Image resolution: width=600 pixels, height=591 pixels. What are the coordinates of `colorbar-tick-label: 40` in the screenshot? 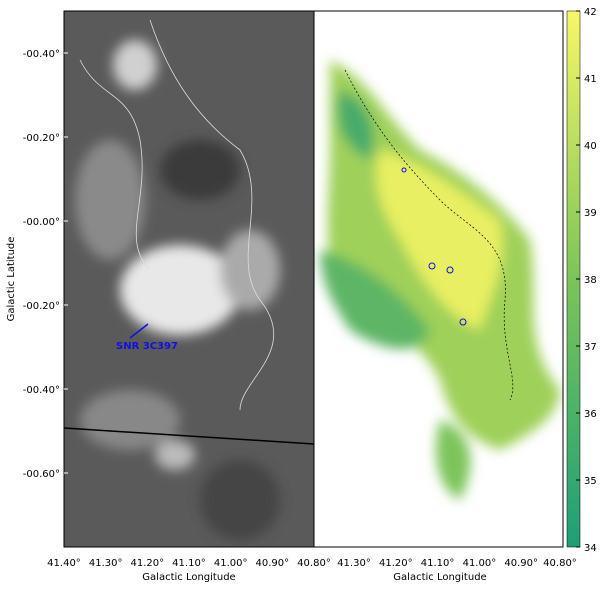 It's located at (590, 146).